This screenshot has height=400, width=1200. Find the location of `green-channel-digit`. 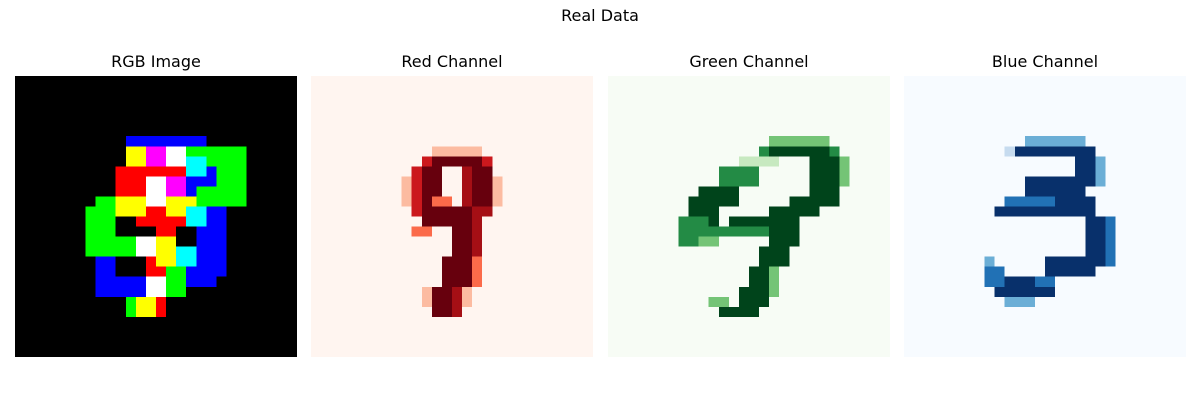

green-channel-digit is located at coordinates (764, 226).